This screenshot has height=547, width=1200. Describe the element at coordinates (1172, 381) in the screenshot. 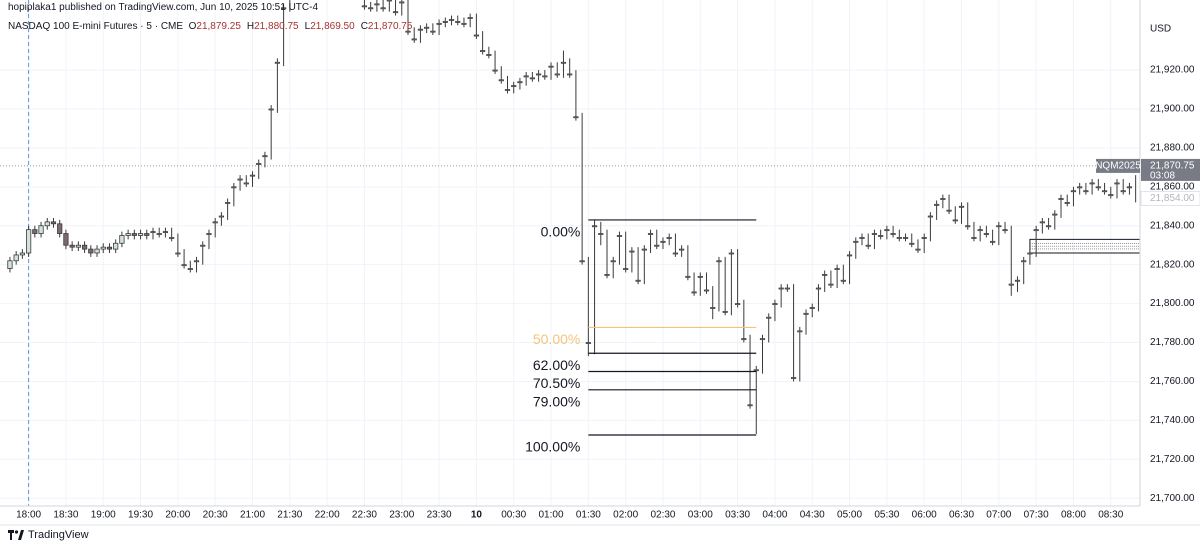

I see `y-tick-label: 21,760.00` at that location.